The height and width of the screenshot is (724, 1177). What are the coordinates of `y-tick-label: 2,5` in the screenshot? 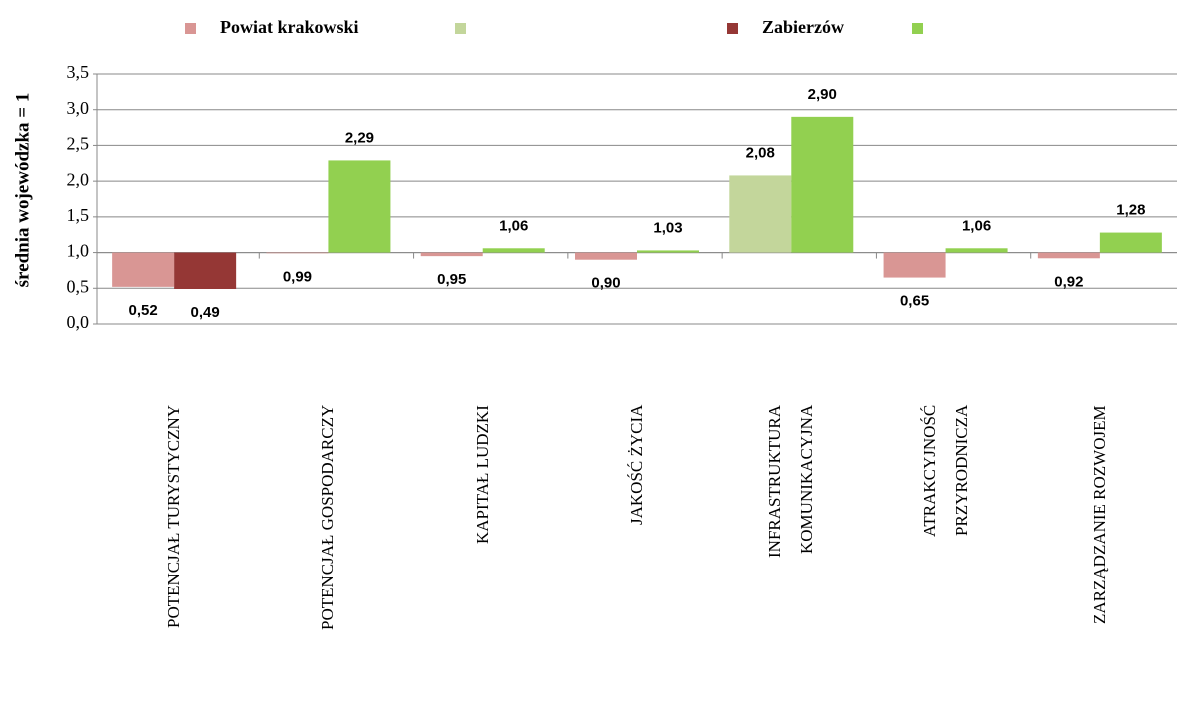 It's located at (78, 144).